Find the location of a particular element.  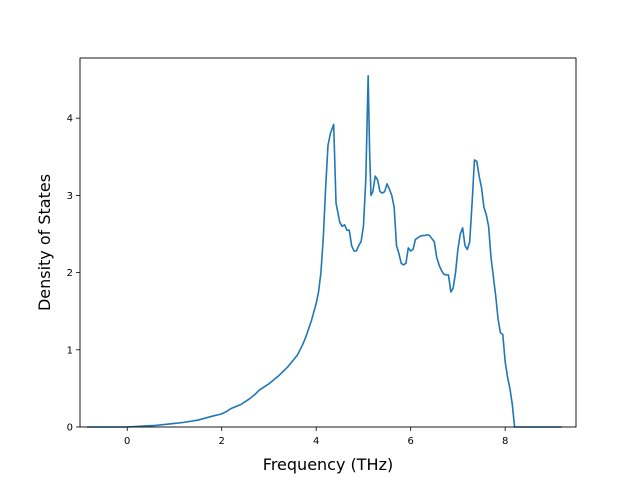

x-tick-label: 0 is located at coordinates (127, 441).